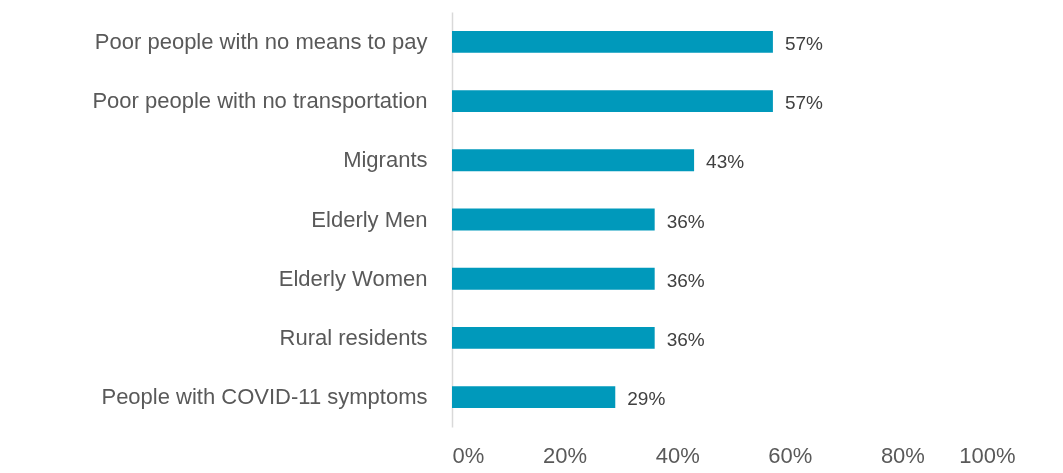 The width and height of the screenshot is (1063, 473). What do you see at coordinates (902, 455) in the screenshot?
I see `x-tick-label: 80%` at bounding box center [902, 455].